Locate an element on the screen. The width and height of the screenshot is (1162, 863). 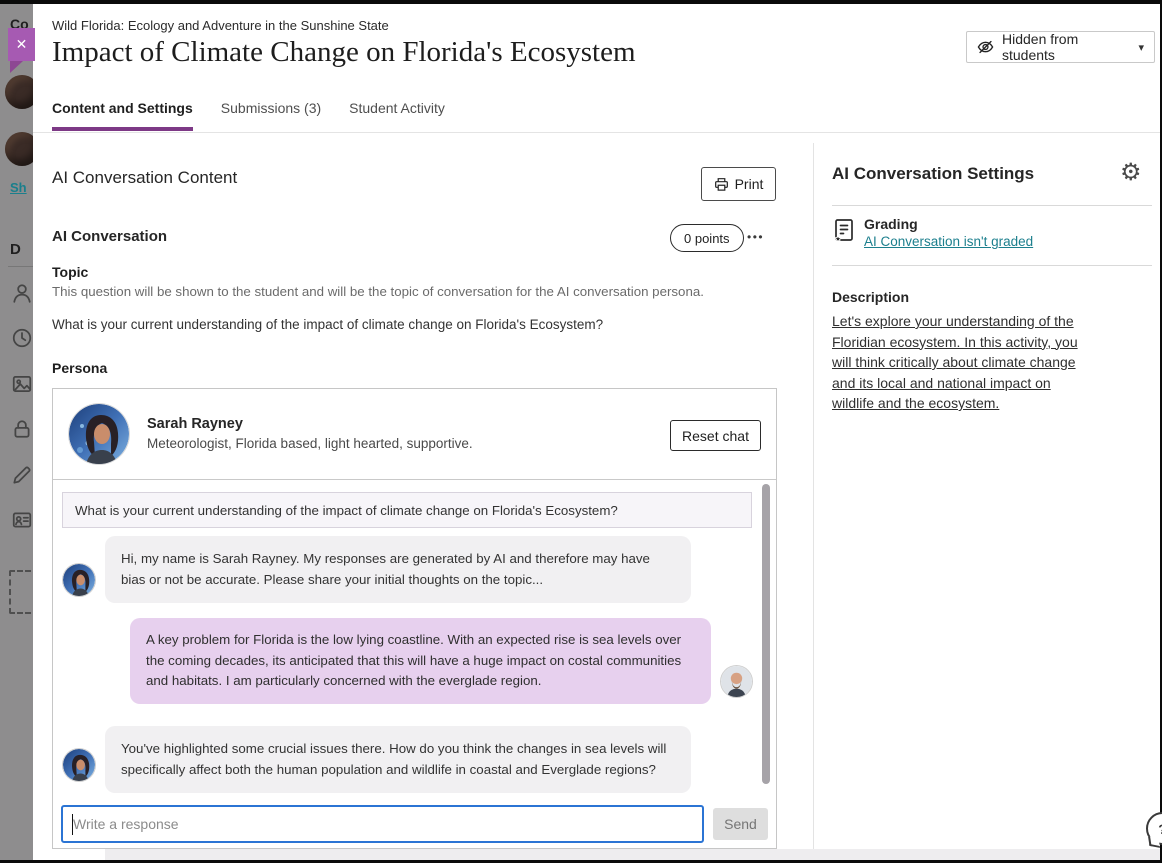
chevron-down-icon: ▾ is located at coordinates (1141, 47).